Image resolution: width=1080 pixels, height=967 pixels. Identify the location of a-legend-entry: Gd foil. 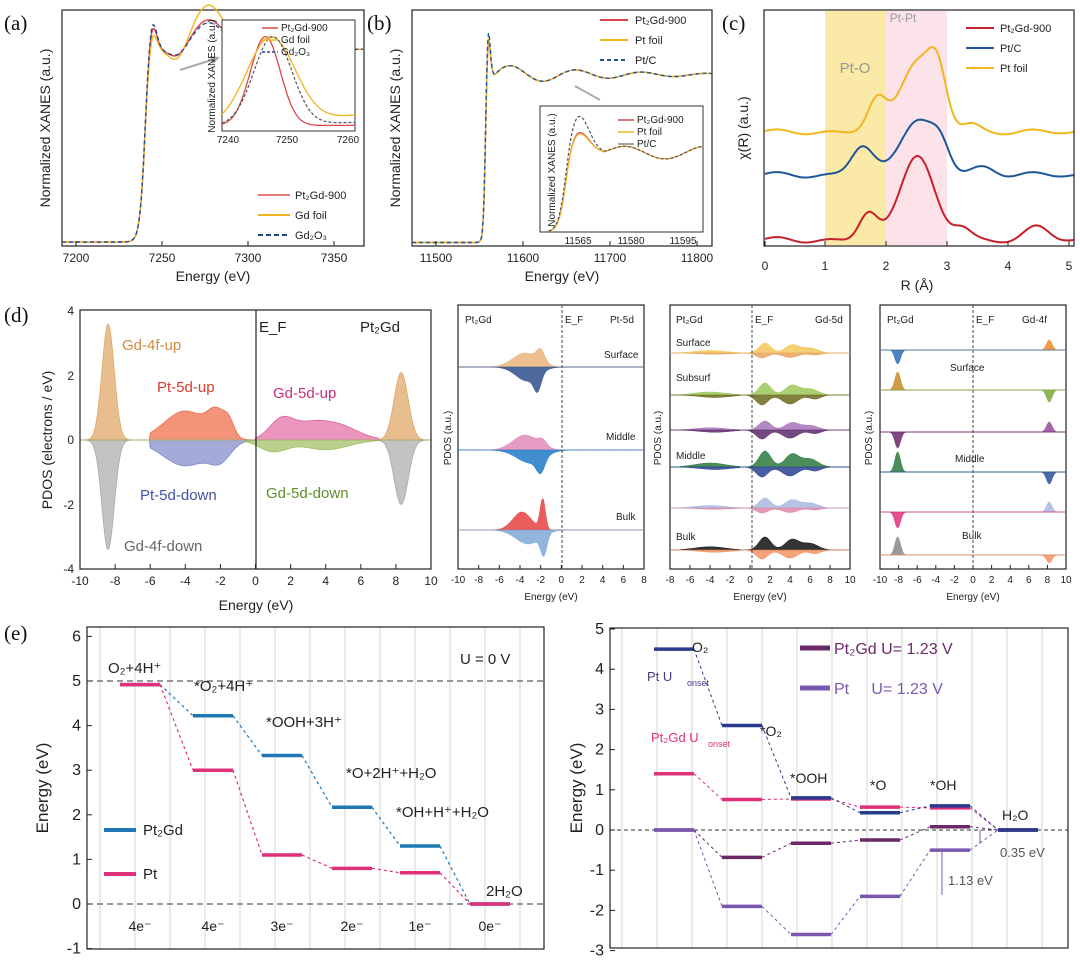
(311, 216).